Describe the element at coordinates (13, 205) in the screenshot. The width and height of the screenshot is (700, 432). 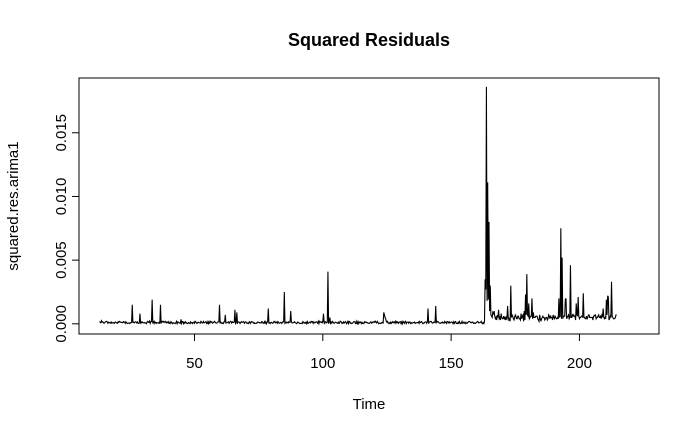
I see `y-axis-label: squared.res.arima1` at that location.